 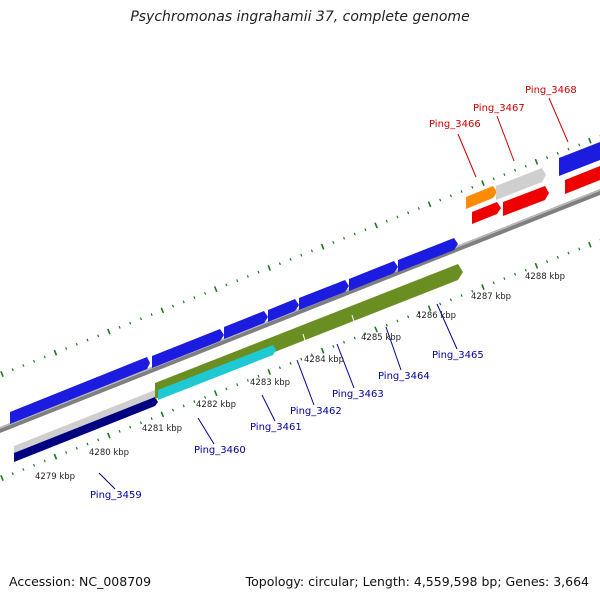 What do you see at coordinates (436, 316) in the screenshot?
I see `kbp-label: 4286 kbp` at bounding box center [436, 316].